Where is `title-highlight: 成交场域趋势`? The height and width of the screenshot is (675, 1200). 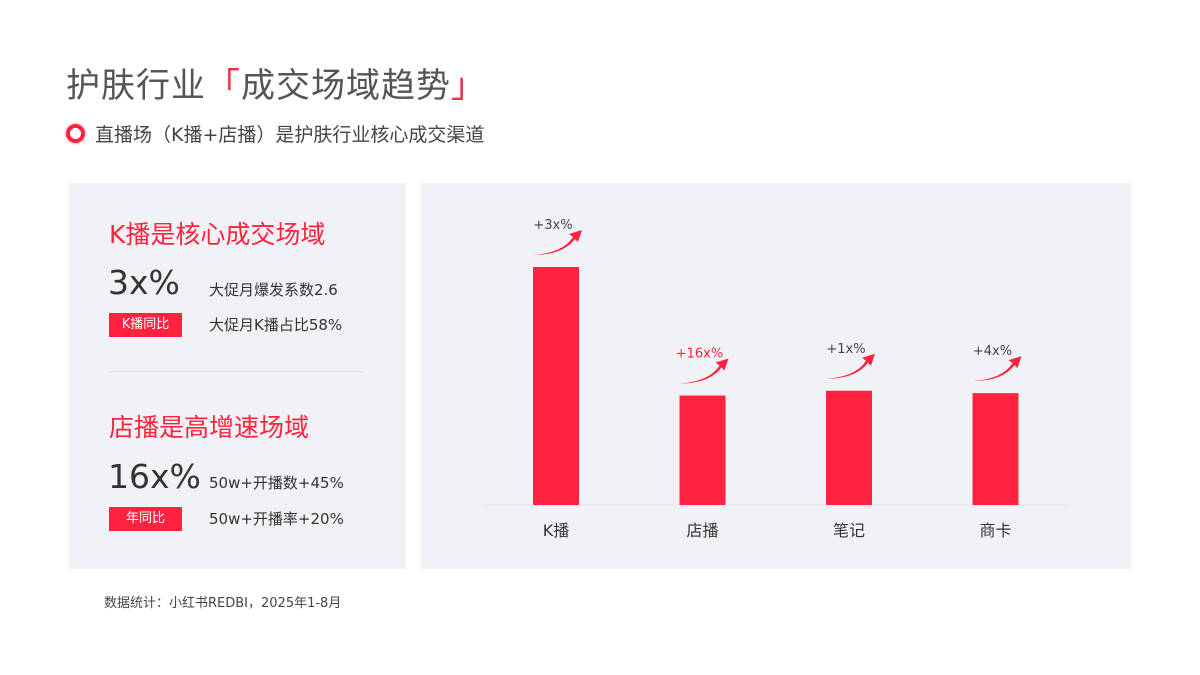
title-highlight: 成交场域趋势 is located at coordinates (346, 86).